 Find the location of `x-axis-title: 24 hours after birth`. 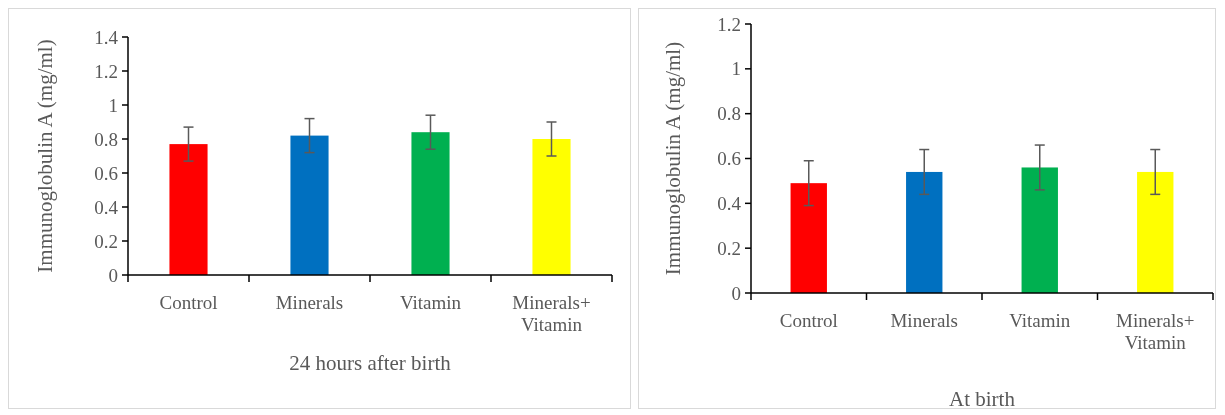

x-axis-title: 24 hours after birth is located at coordinates (370, 363).